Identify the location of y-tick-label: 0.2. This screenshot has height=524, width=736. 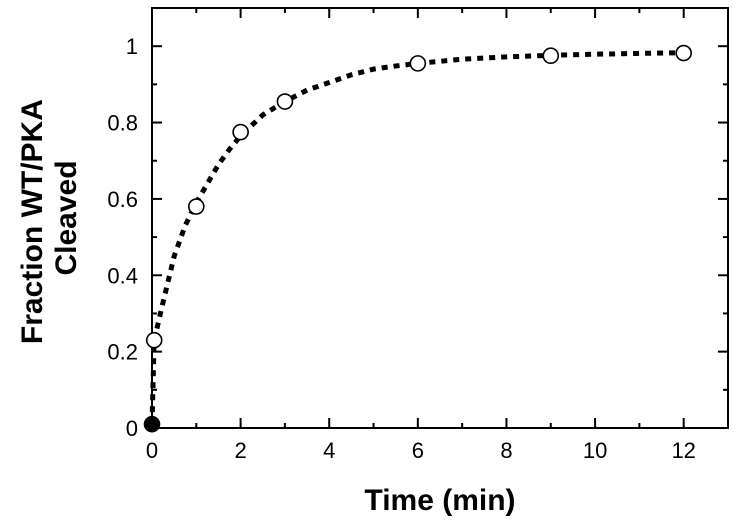
(122, 352).